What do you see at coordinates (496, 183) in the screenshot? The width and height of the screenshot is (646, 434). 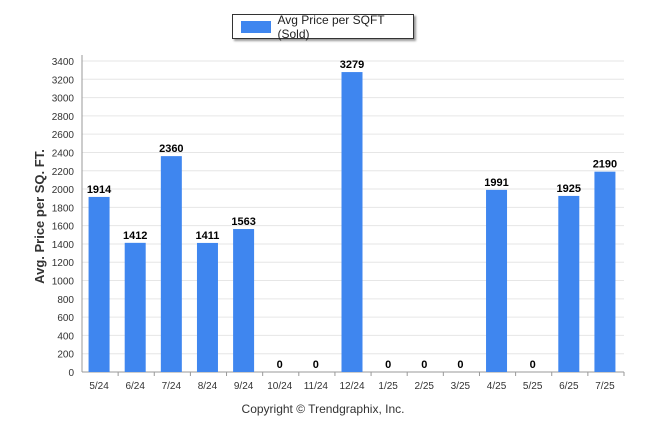 I see `data-label: 1991` at bounding box center [496, 183].